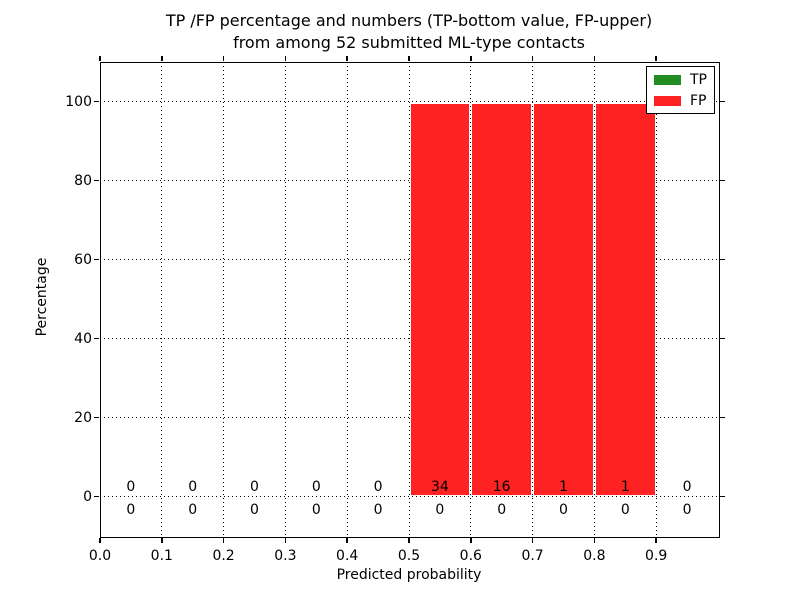 Image resolution: width=800 pixels, height=600 pixels. I want to click on y-tick-label: 100, so click(78, 101).